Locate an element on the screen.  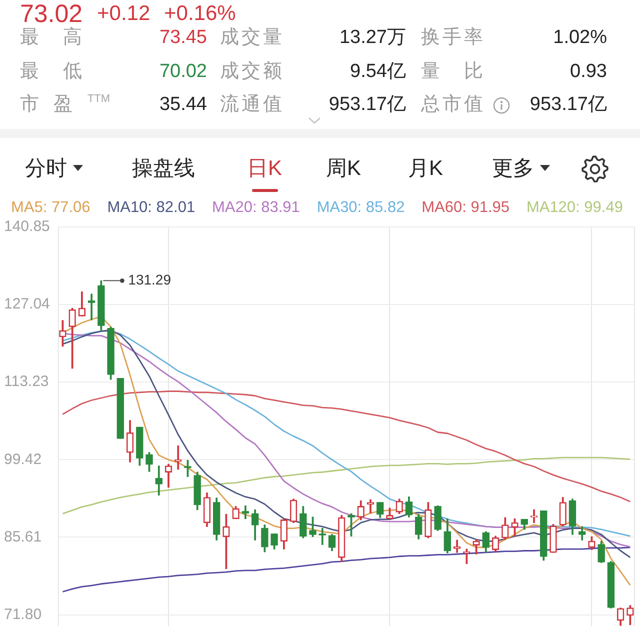
text: 周K is located at coordinates (344, 169).